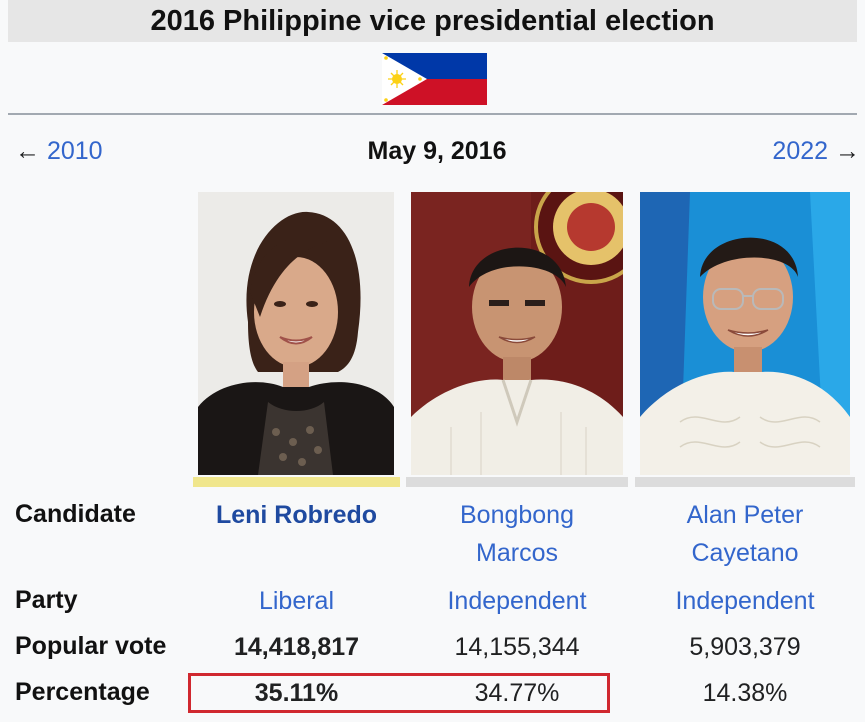  What do you see at coordinates (75, 514) in the screenshot?
I see `row-label-candidate: Candidate` at bounding box center [75, 514].